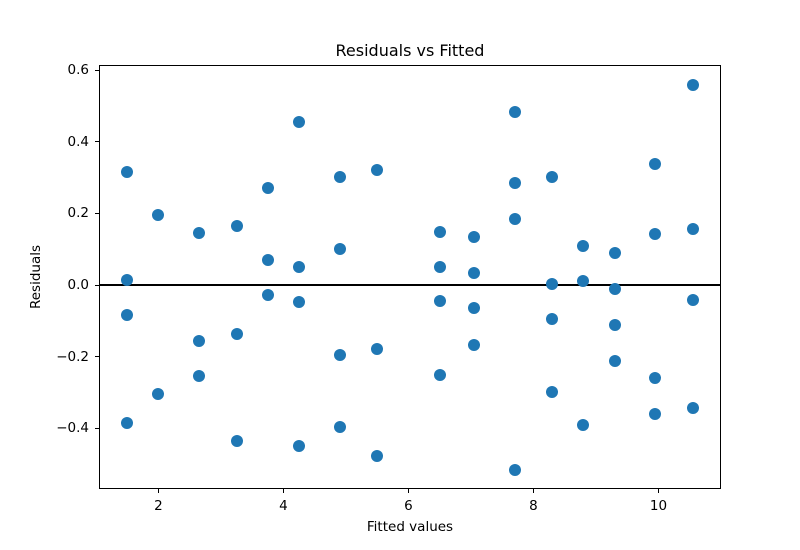 The height and width of the screenshot is (550, 800). I want to click on zero-reference-line, so click(410, 285).